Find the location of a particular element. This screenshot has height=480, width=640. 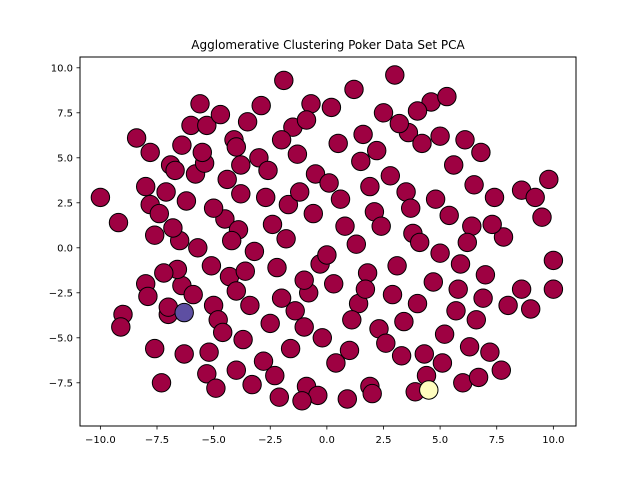

x-tick-label: 2.5 is located at coordinates (384, 440).